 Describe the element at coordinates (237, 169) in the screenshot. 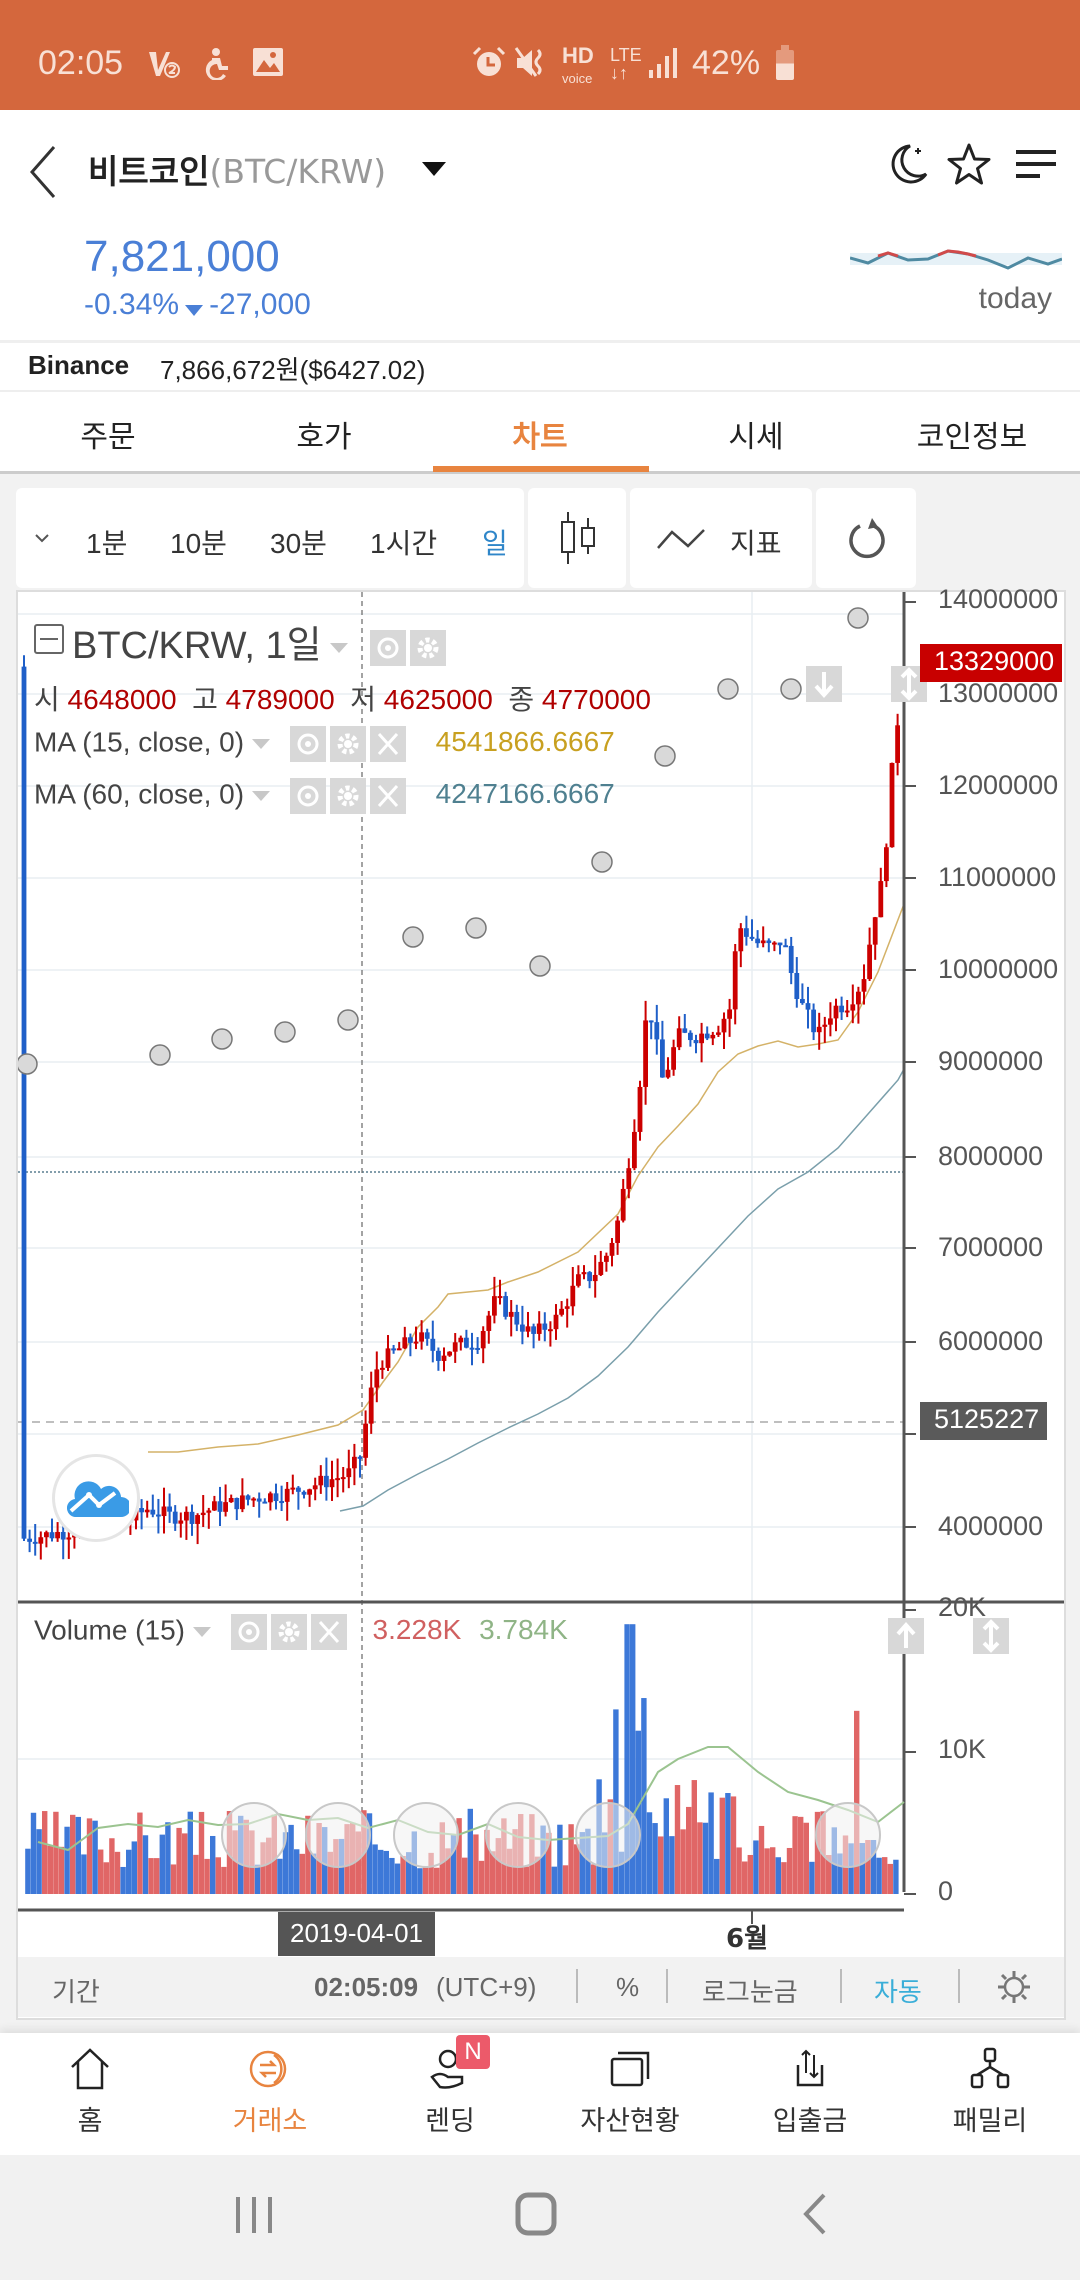

I see `coin-title: 비트코인(BTC/KRW)` at that location.